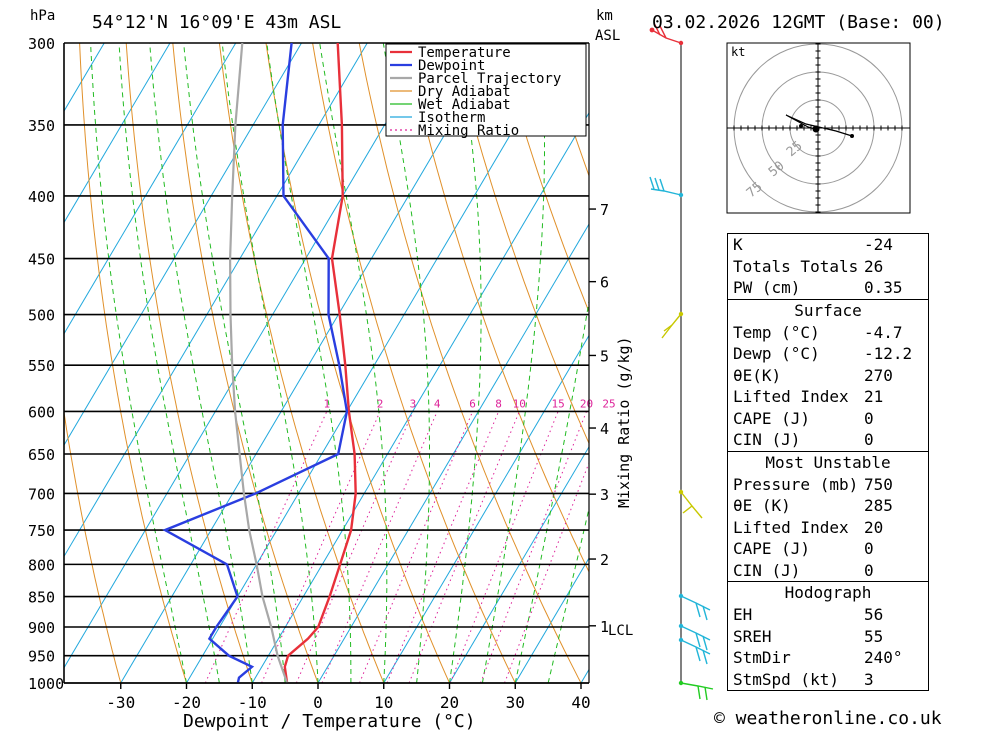  I want to click on temperature-tick-label: 40, so click(580, 702).